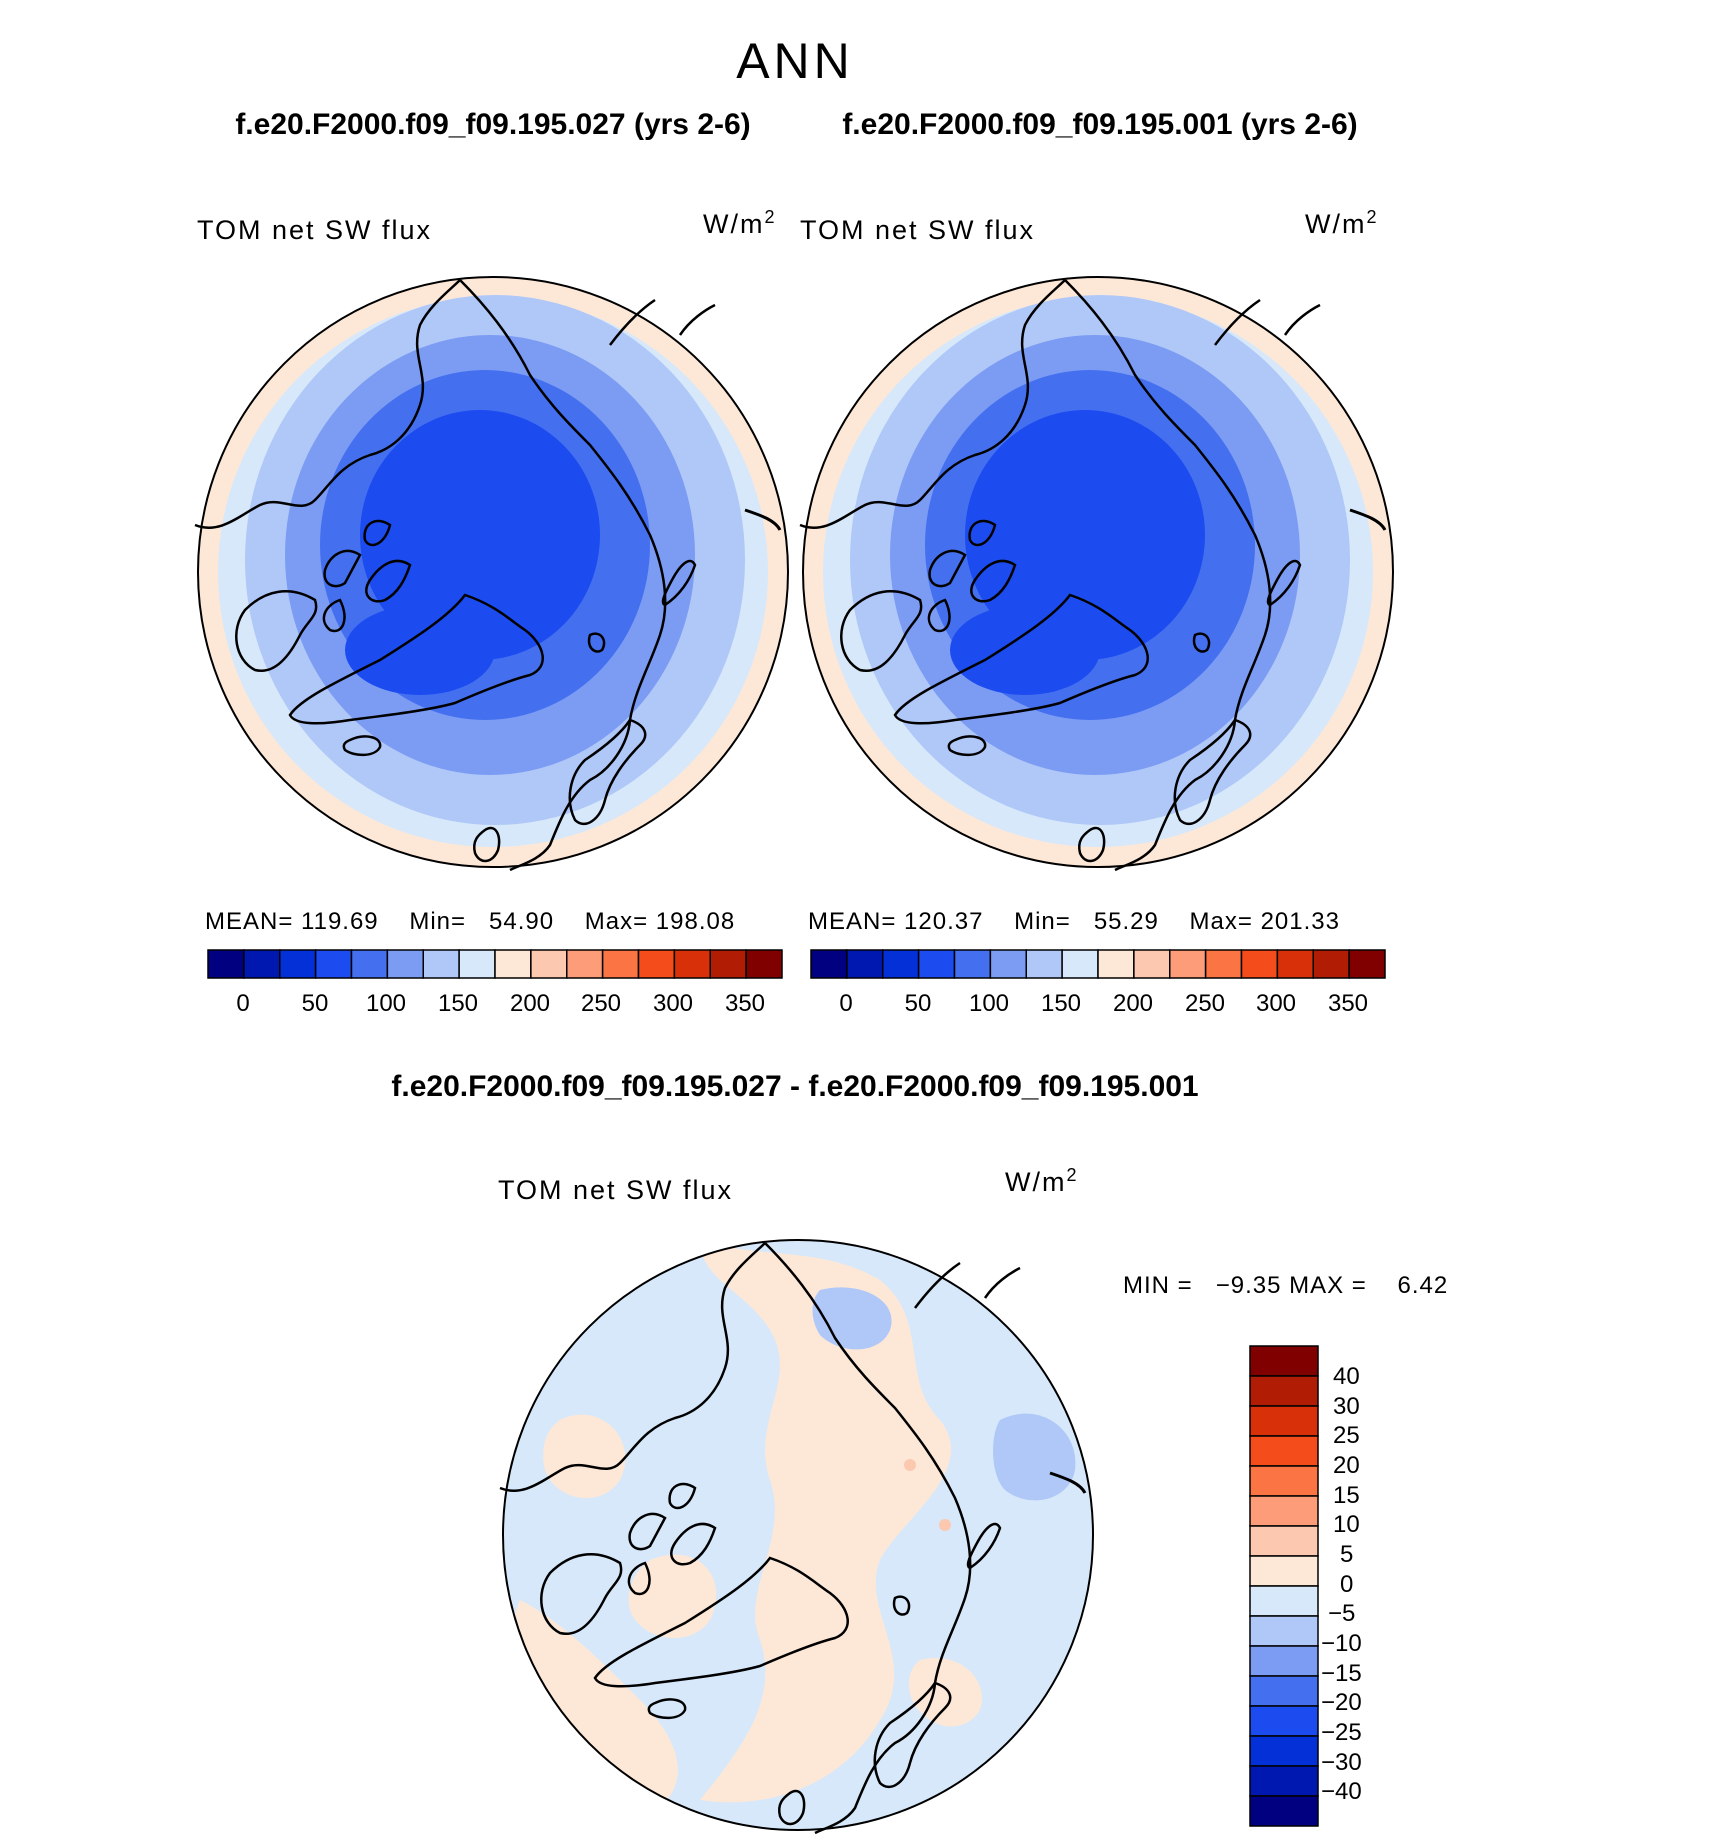 The height and width of the screenshot is (1840, 1710). What do you see at coordinates (918, 230) in the screenshot?
I see `panel-2-variable-label: TOM net SW flux` at bounding box center [918, 230].